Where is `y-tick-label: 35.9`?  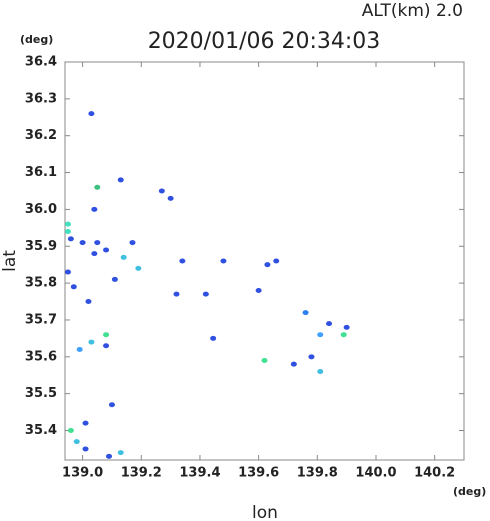 y-tick-label: 35.9 is located at coordinates (41, 246).